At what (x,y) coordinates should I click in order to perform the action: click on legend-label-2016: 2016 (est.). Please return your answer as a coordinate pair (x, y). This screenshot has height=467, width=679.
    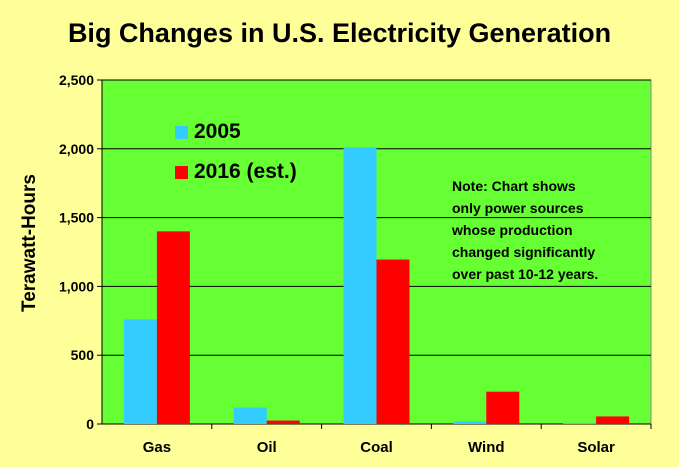
    Looking at the image, I should click on (245, 171).